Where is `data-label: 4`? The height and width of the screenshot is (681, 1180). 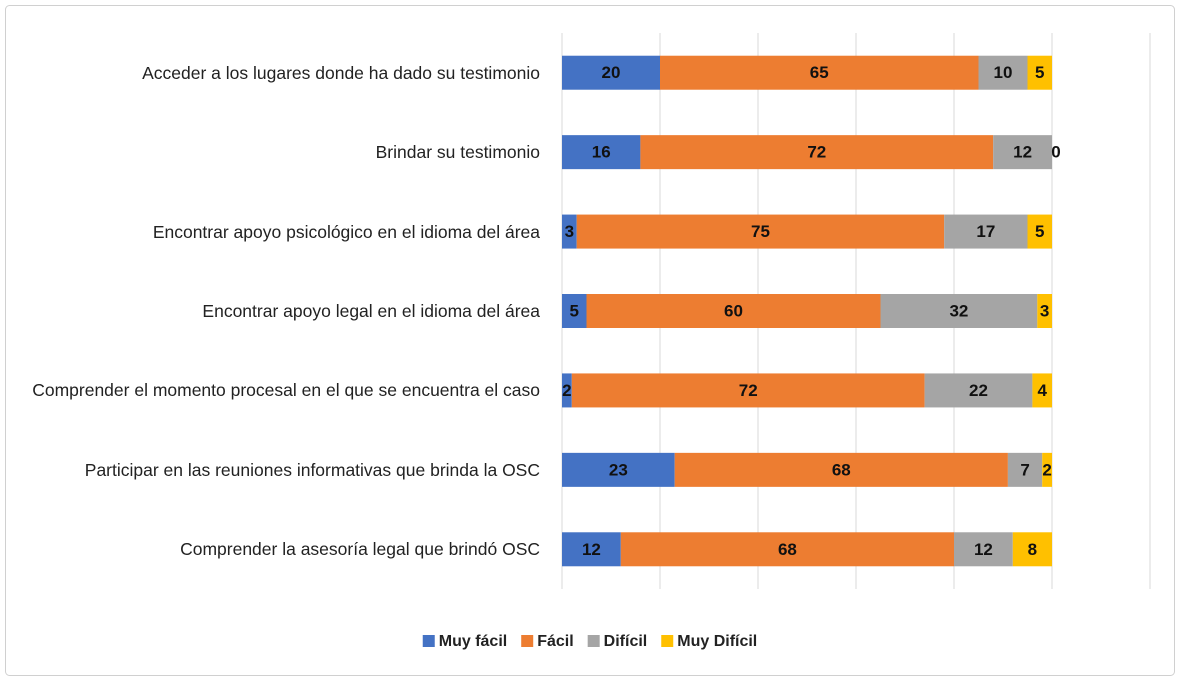 data-label: 4 is located at coordinates (1042, 390).